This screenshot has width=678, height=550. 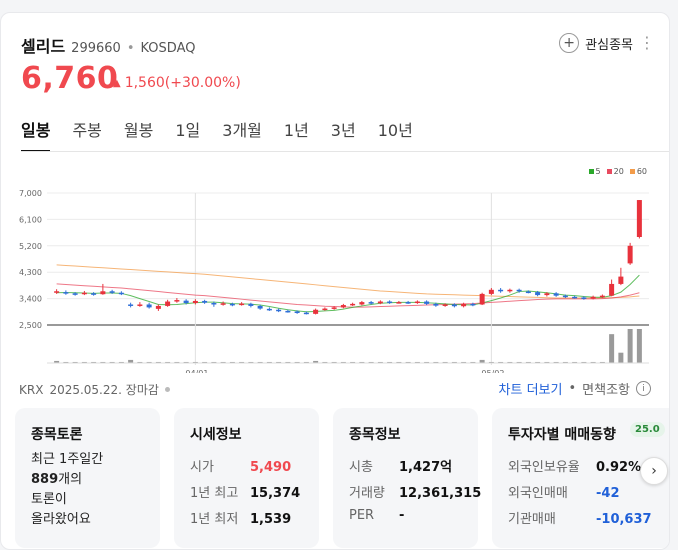 What do you see at coordinates (30, 219) in the screenshot?
I see `y-tick-label: 6,100` at bounding box center [30, 219].